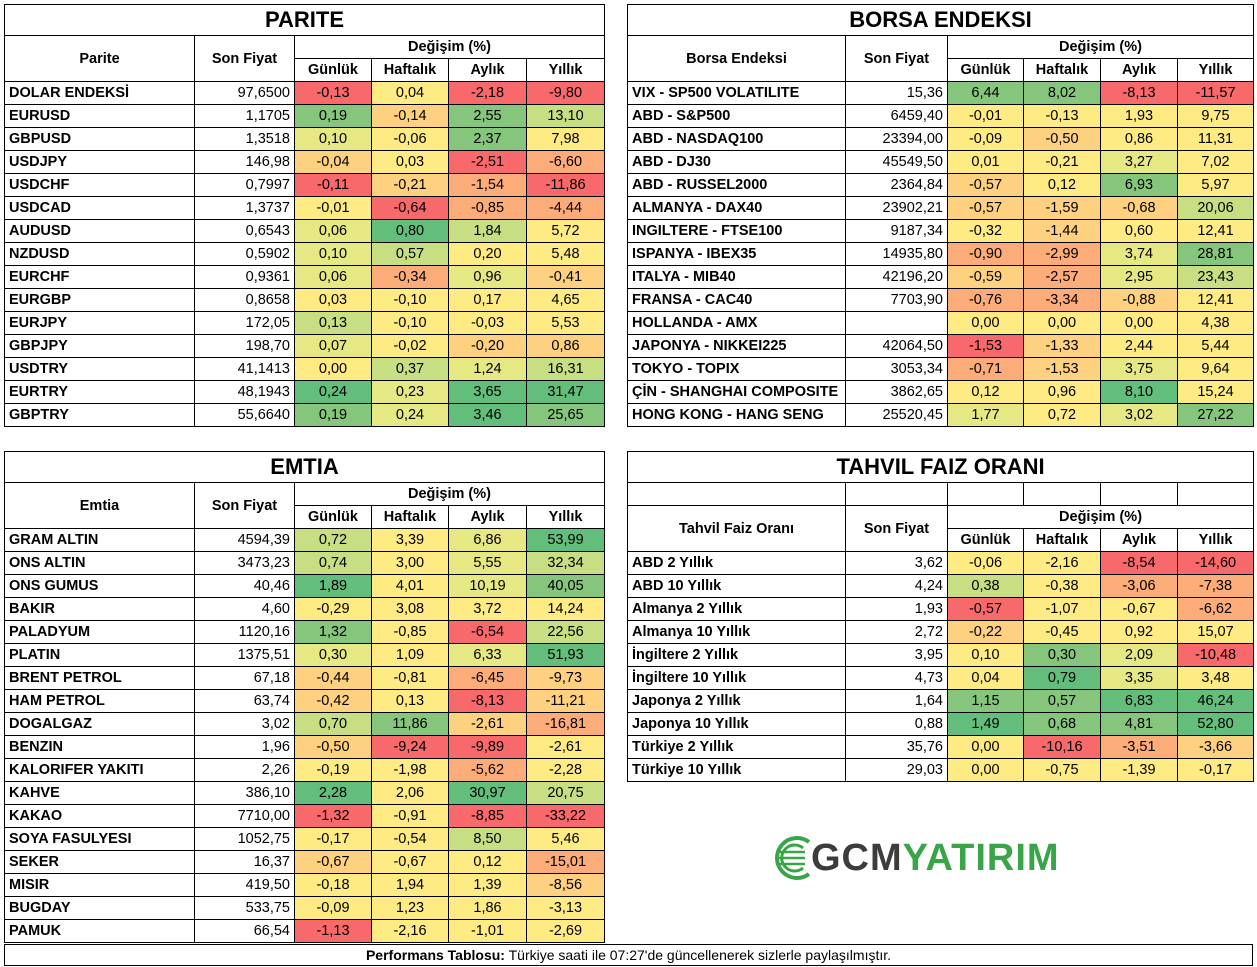 The image size is (1257, 967). I want to click on row-yearly: 5,44, so click(1215, 346).